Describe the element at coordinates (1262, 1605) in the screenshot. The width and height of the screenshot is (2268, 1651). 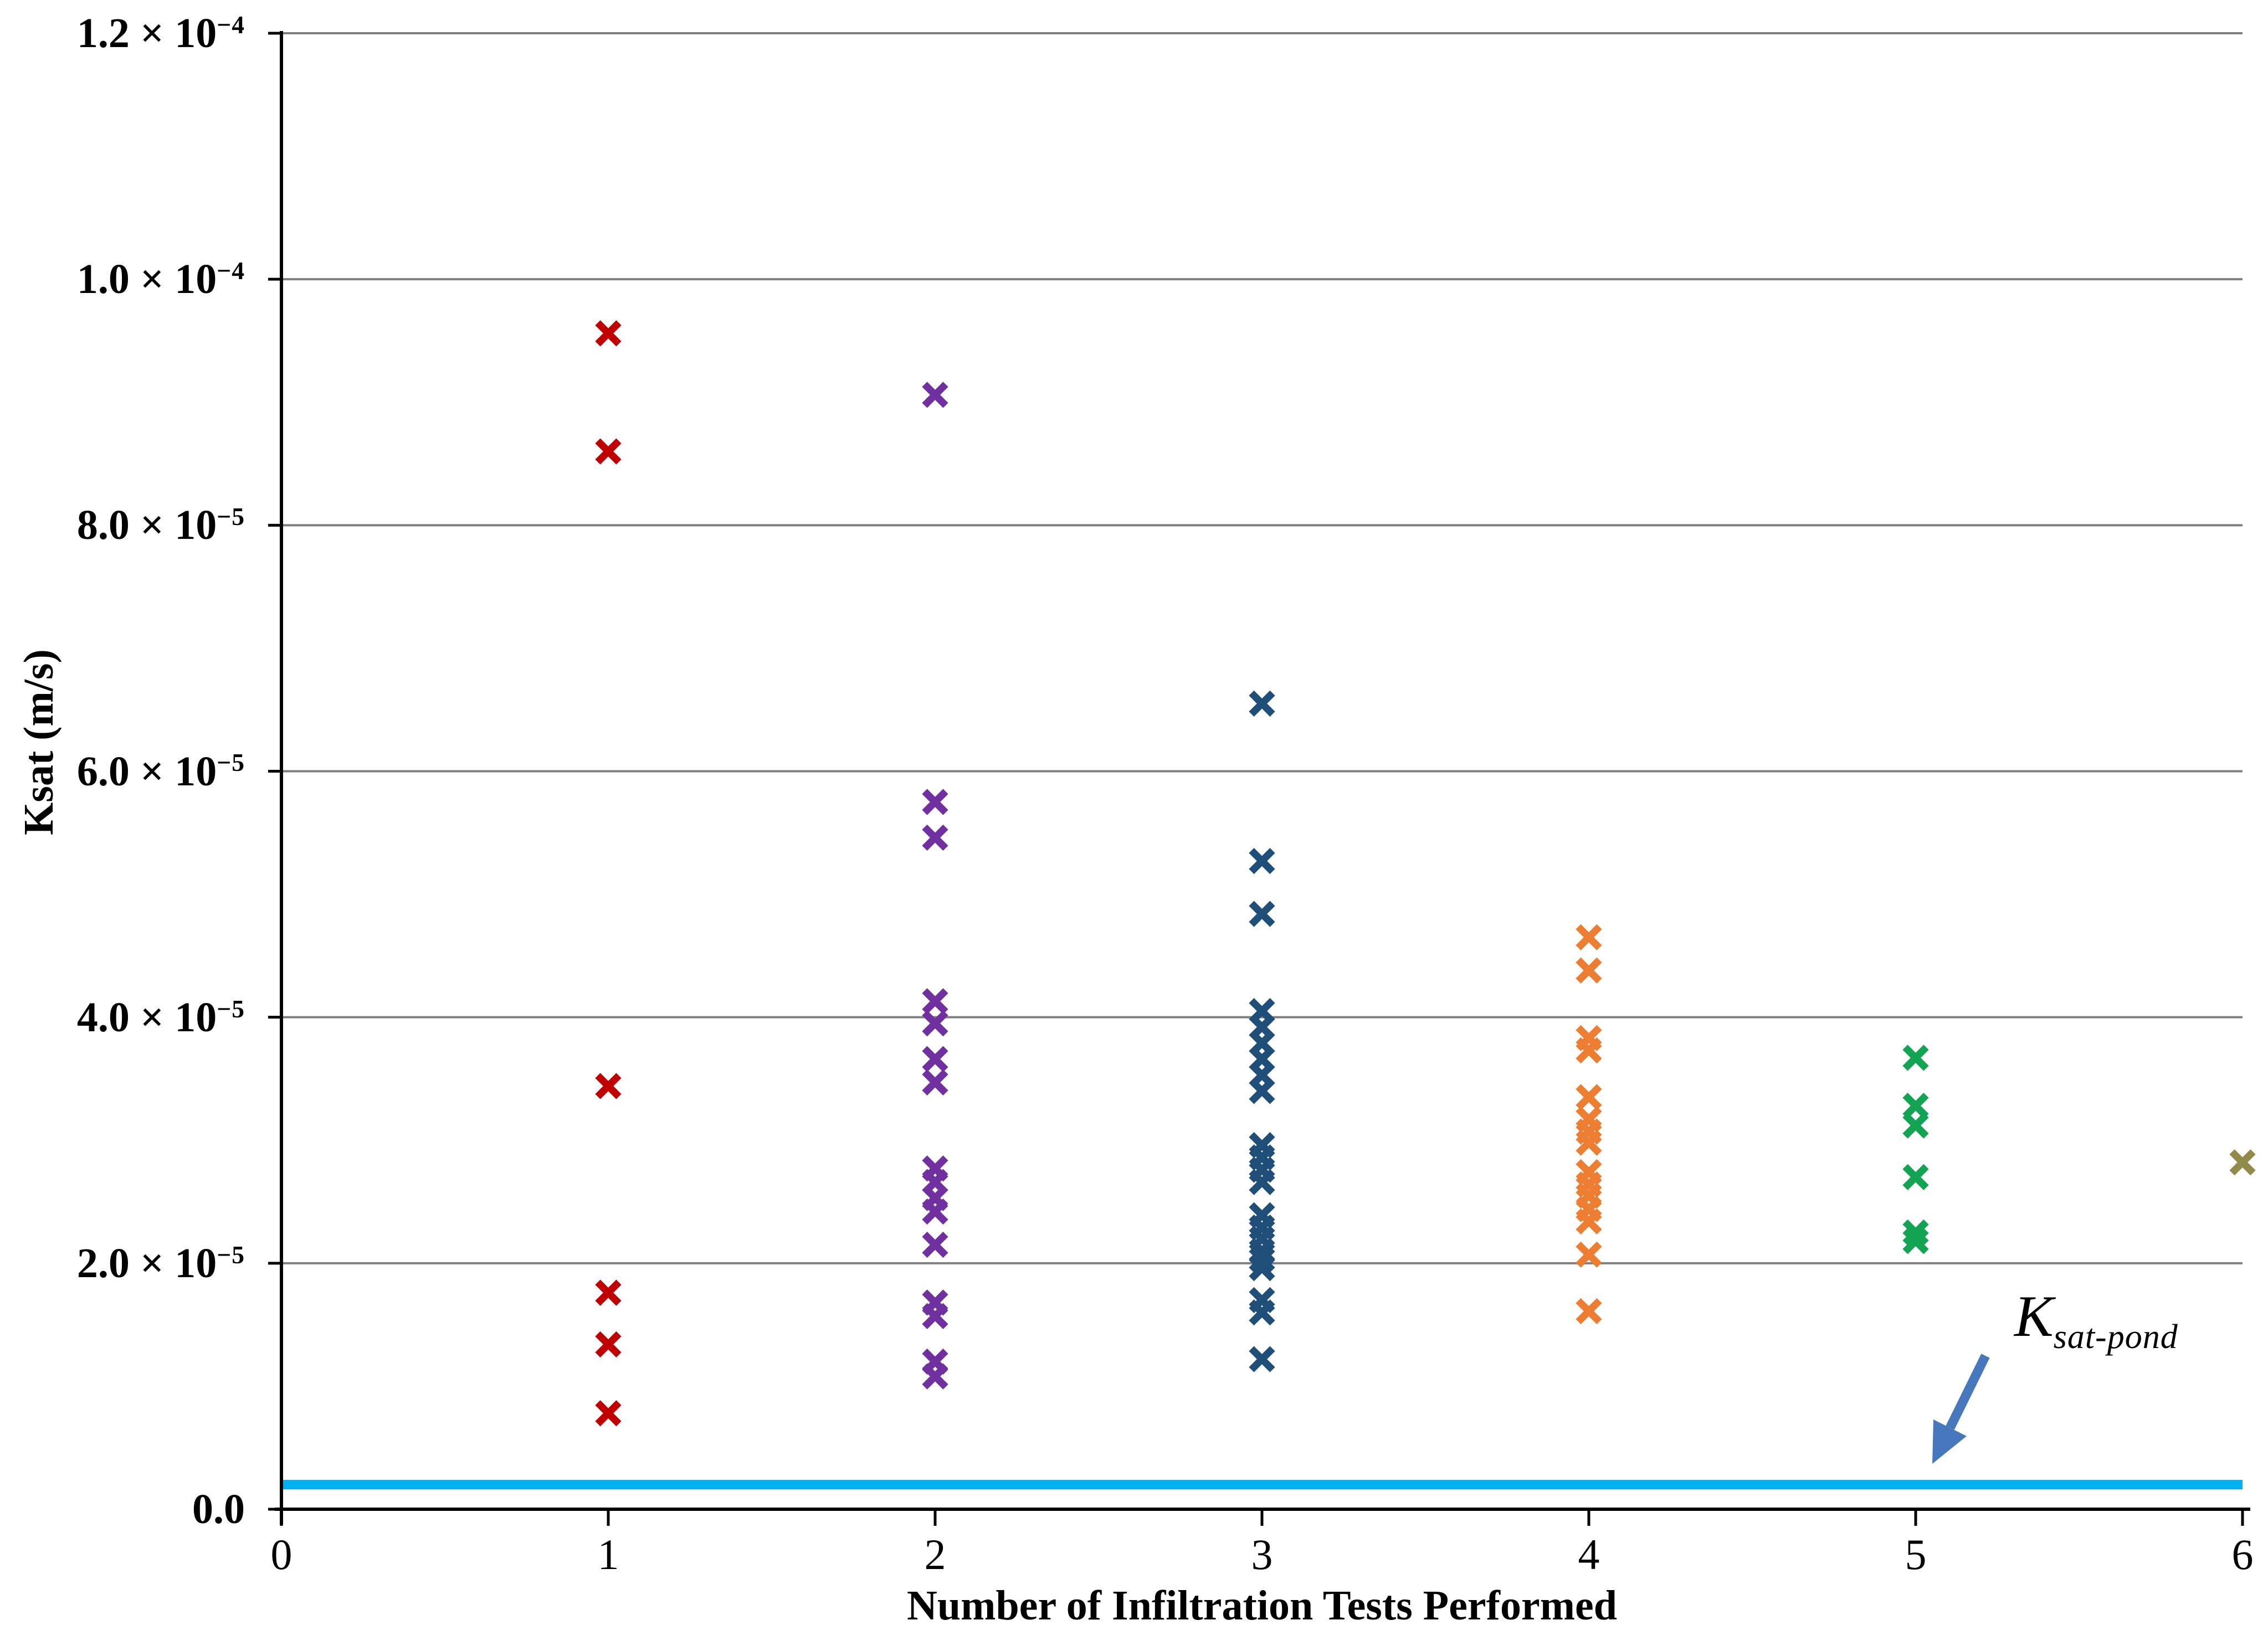
I see `x-axis-title: Number of Infiltration Tests Performed` at that location.